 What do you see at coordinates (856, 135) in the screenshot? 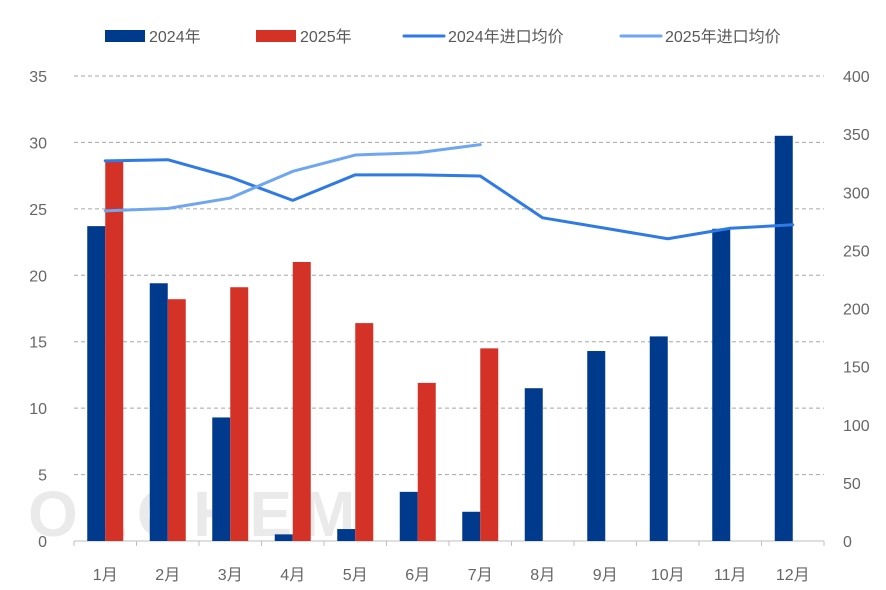
I see `y-right-tick-label: 350` at bounding box center [856, 135].